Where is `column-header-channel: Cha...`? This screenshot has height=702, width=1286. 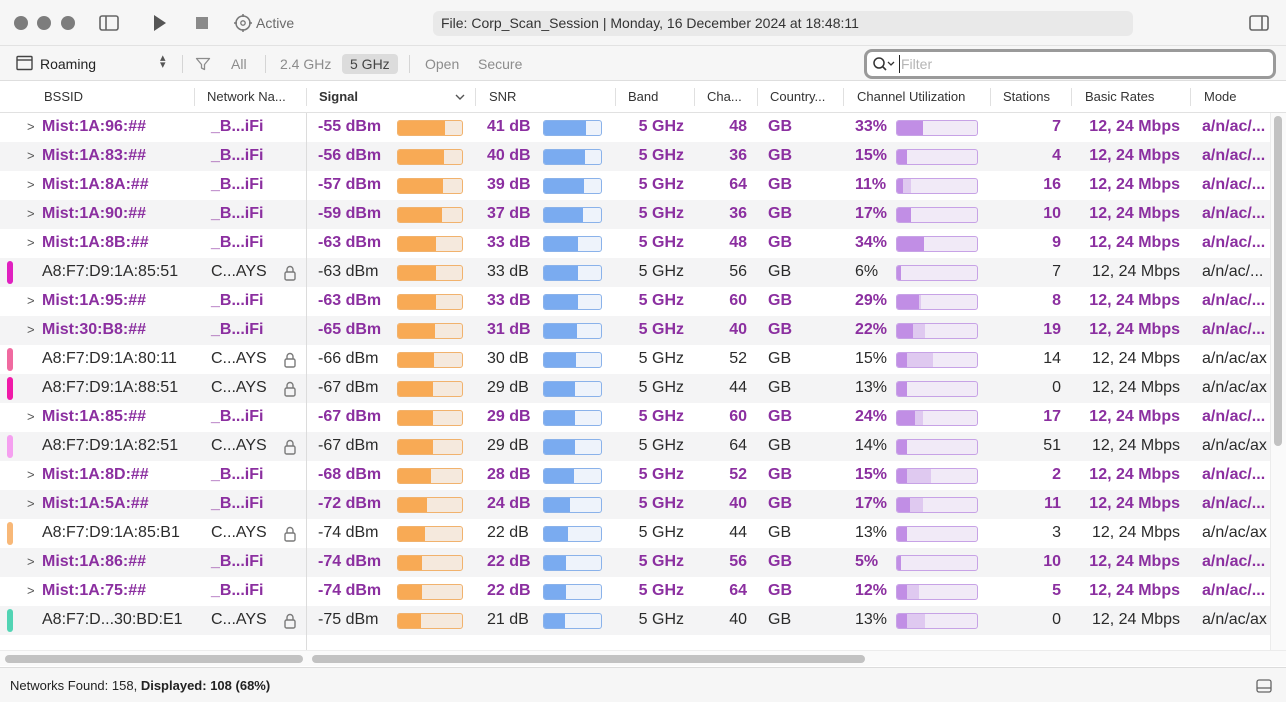 column-header-channel: Cha... is located at coordinates (724, 96).